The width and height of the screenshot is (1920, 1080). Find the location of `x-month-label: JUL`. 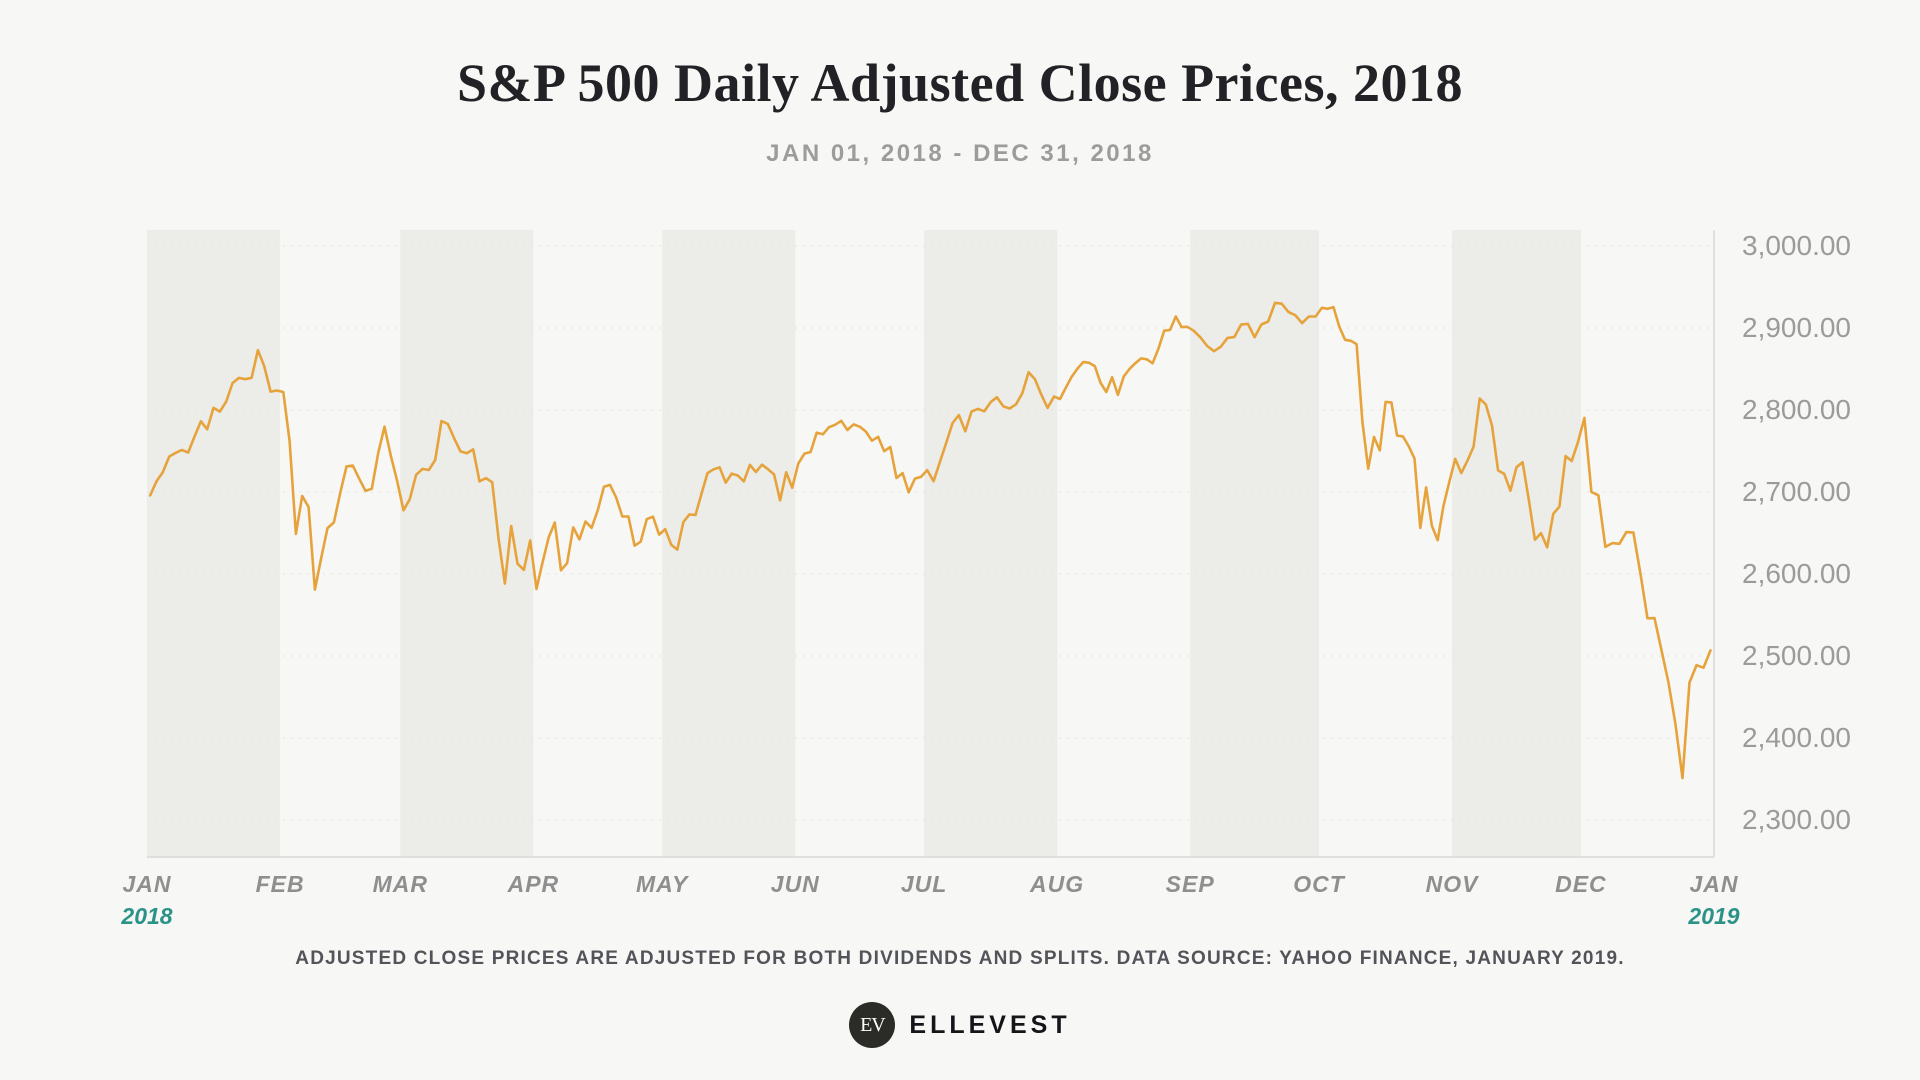

x-month-label: JUL is located at coordinates (924, 884).